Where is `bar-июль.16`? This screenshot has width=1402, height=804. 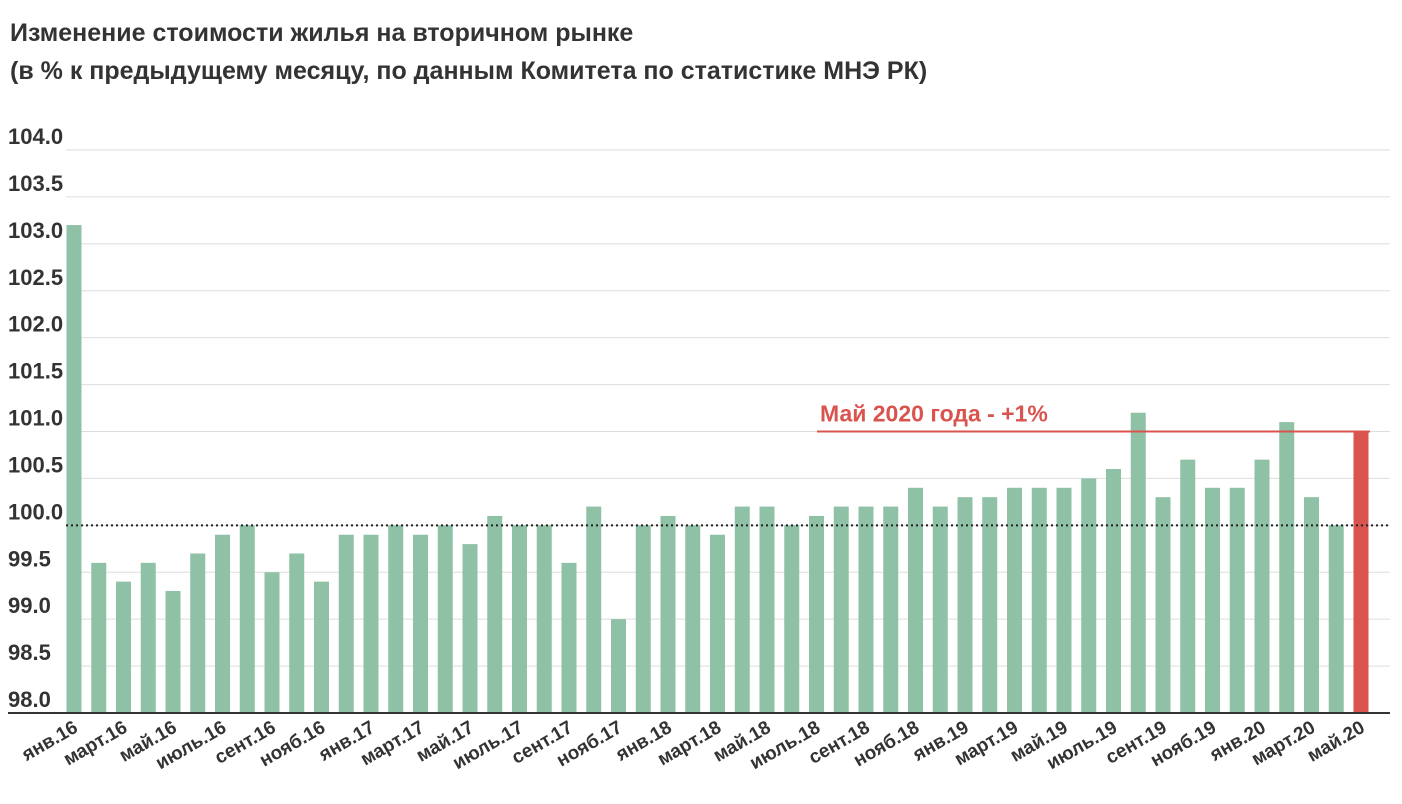
bar-июль.16 is located at coordinates (222, 623).